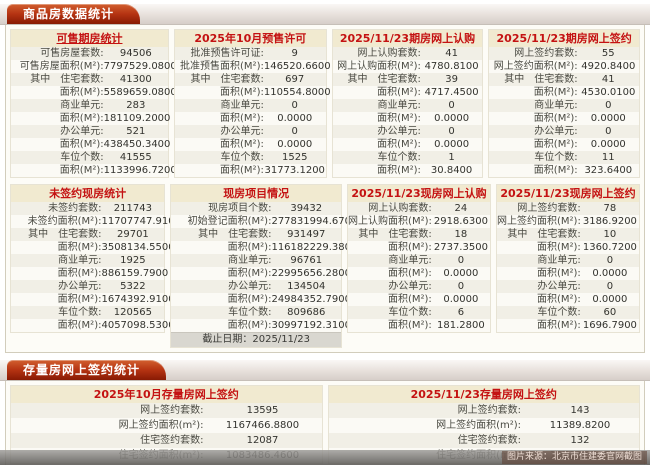 This screenshot has width=650, height=465. I want to click on row-label: 网上认购面积(M²):, so click(379, 66).